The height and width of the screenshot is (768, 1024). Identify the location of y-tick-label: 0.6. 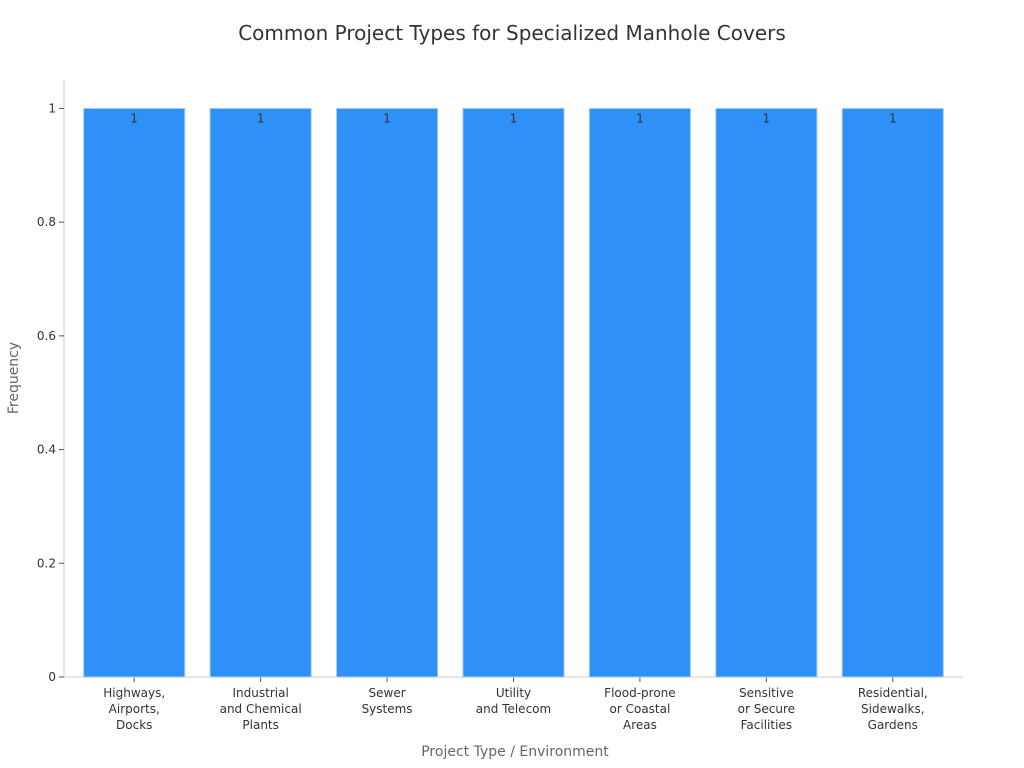
(46, 336).